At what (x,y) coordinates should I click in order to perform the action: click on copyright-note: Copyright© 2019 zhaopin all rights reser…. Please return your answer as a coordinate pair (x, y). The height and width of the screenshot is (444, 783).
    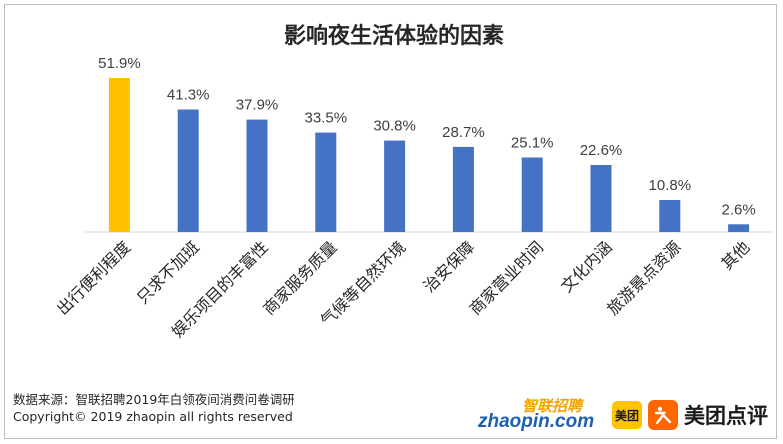
    Looking at the image, I should click on (153, 416).